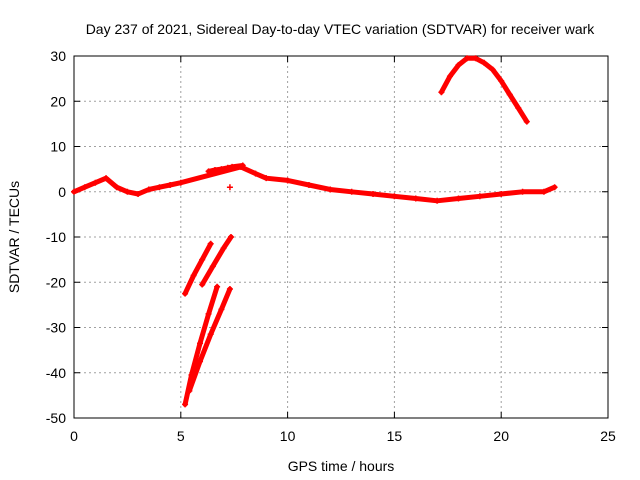  I want to click on y-tick-label: 10, so click(58, 147).